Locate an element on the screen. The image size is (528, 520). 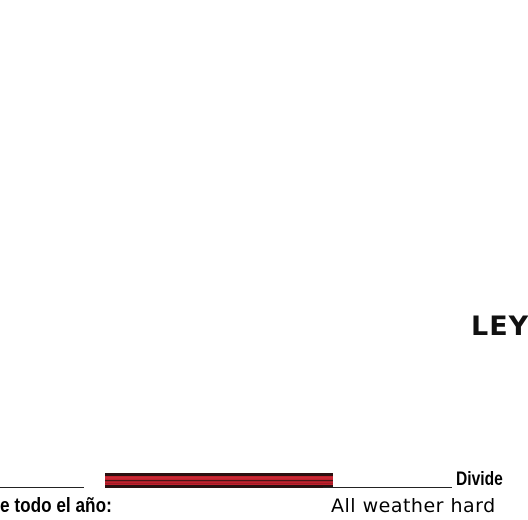
legend-title: LEY is located at coordinates (499, 326).